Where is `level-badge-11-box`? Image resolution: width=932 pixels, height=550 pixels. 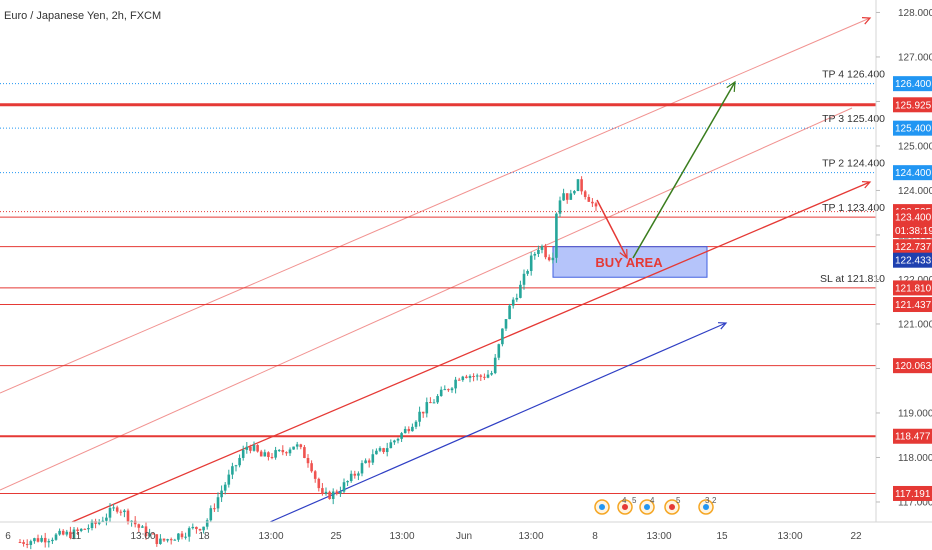
level-badge-11-box is located at coordinates (912, 493).